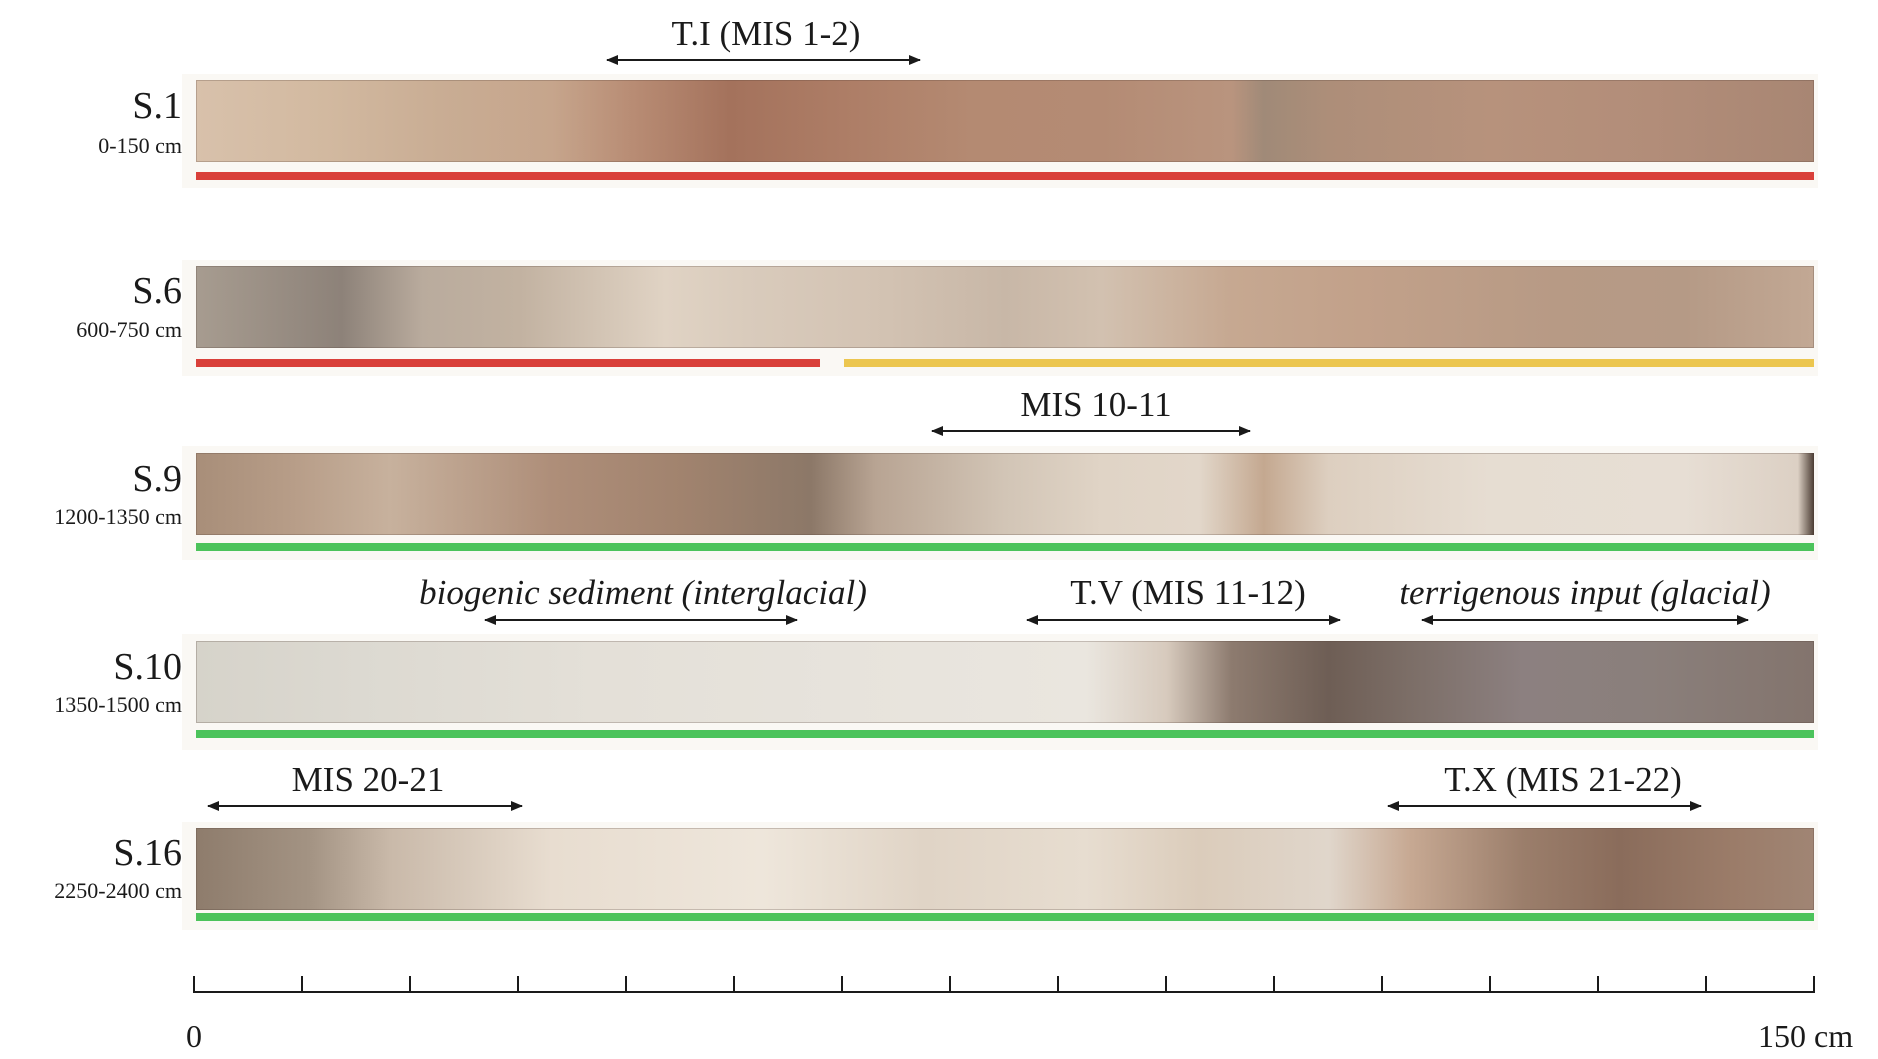 The height and width of the screenshot is (1059, 1878). Describe the element at coordinates (1005, 734) in the screenshot. I see `bar-s10-green` at that location.